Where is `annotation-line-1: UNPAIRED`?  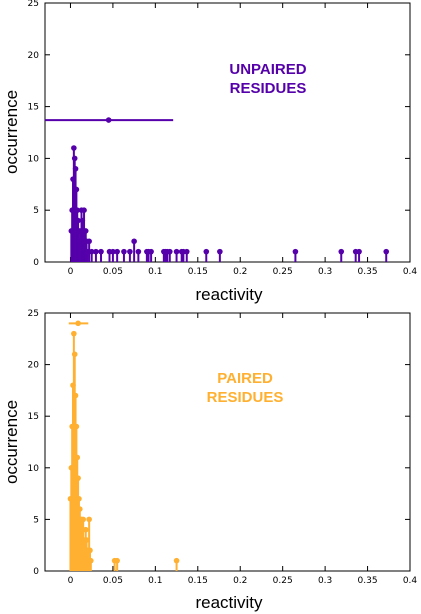
annotation-line-1: UNPAIRED is located at coordinates (267, 69).